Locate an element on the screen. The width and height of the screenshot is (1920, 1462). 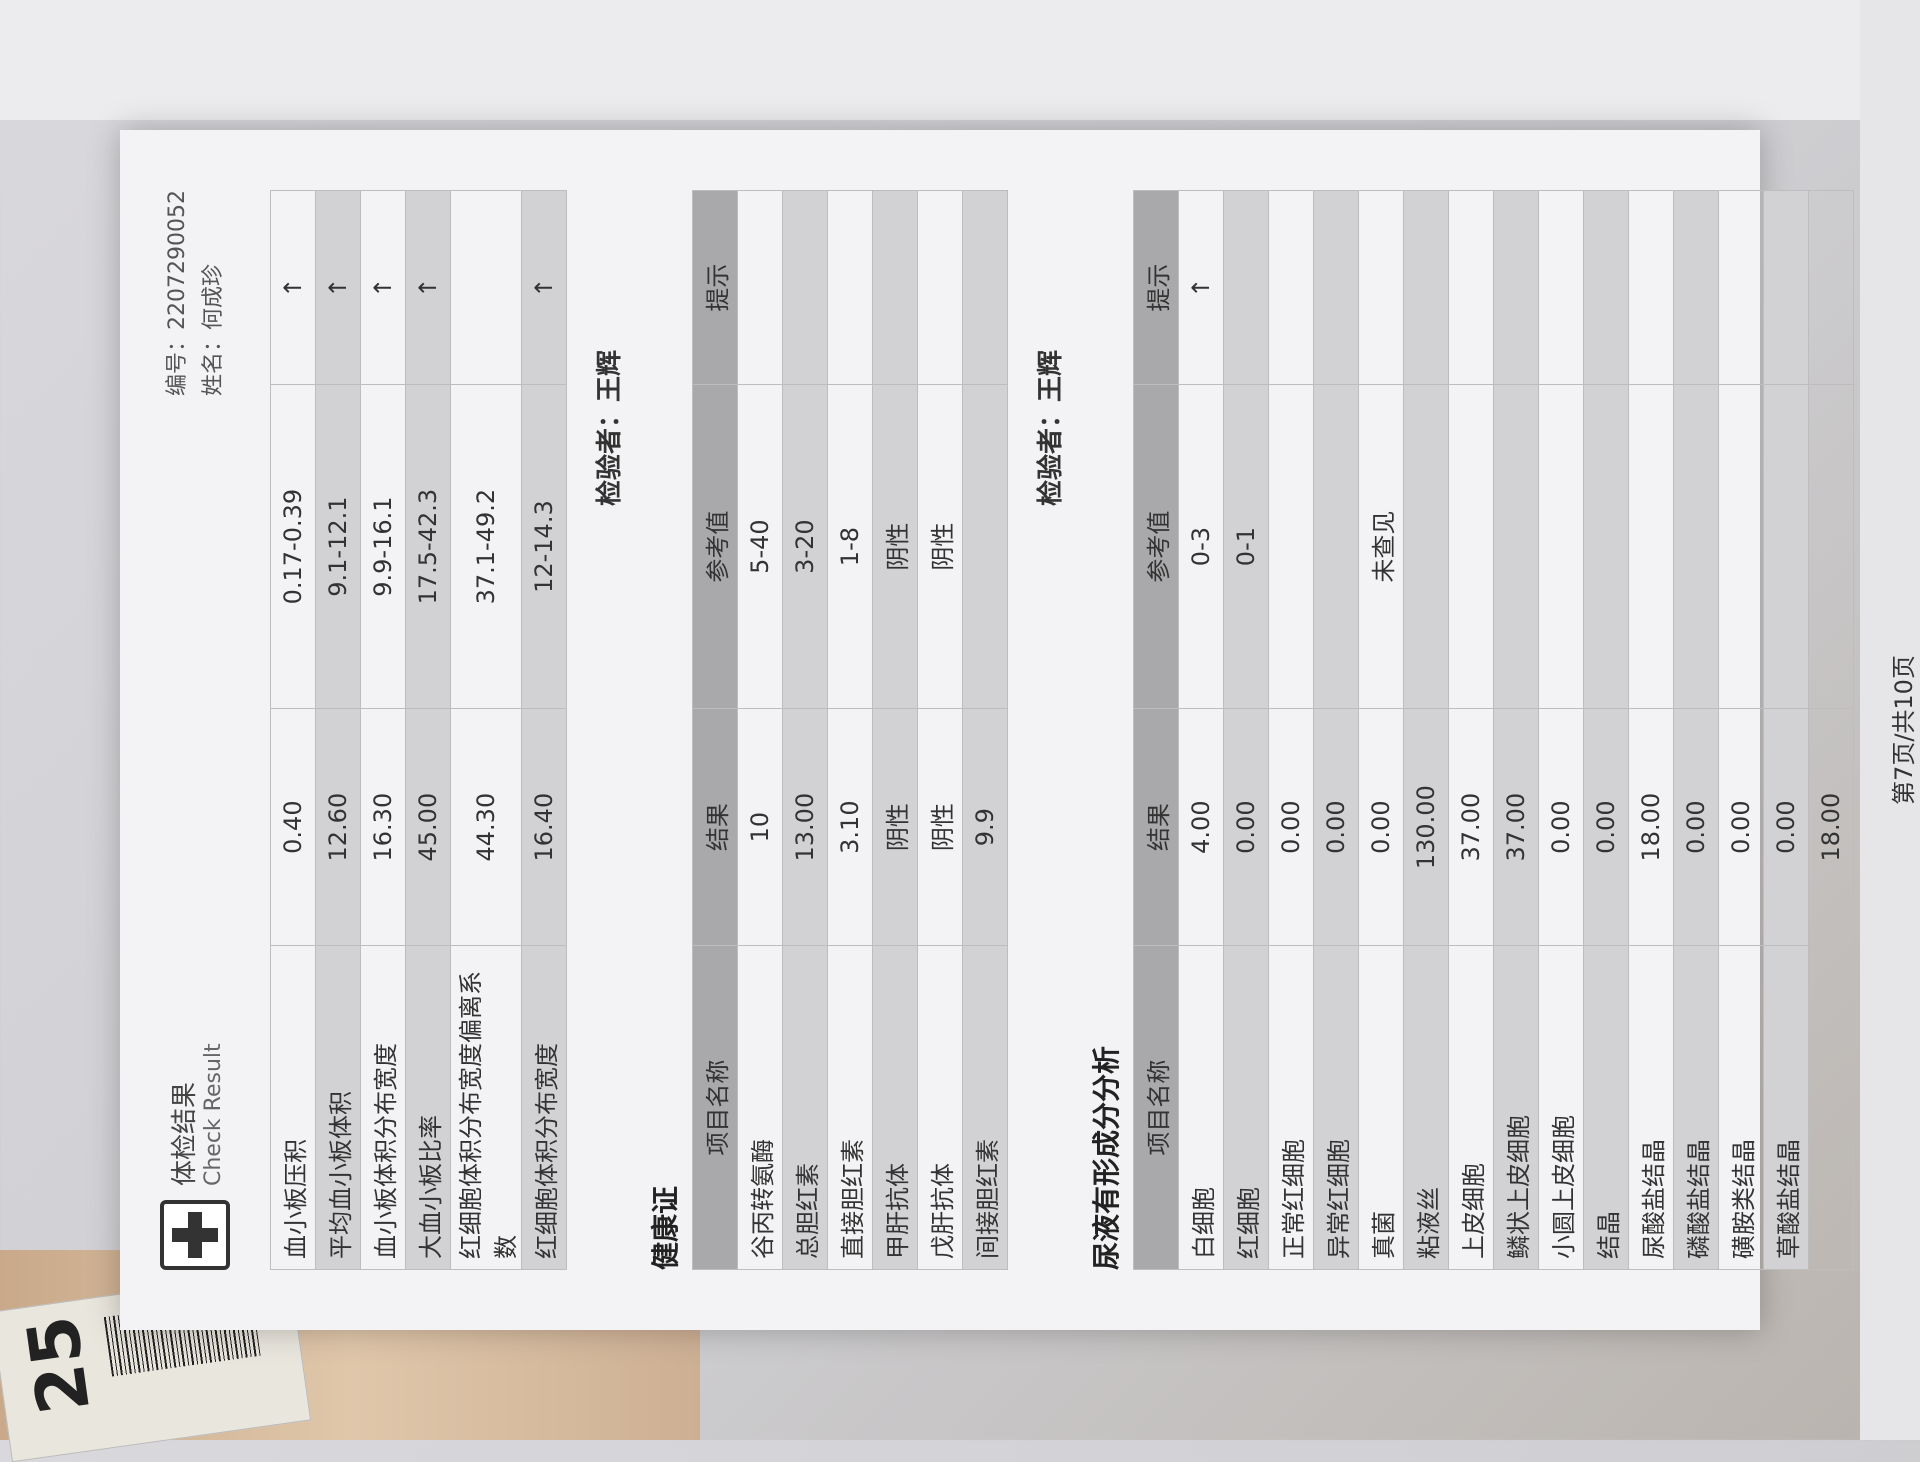
item-name: 平均血小板体积 is located at coordinates (338, 1107).